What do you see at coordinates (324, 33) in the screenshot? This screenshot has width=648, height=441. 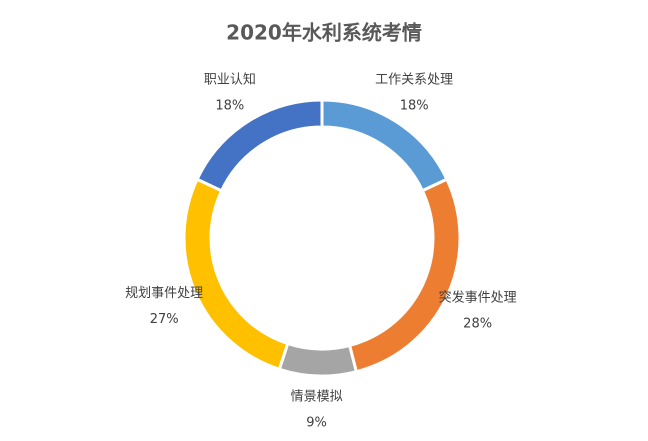 I see `chart-title: 2020年水利系统考情` at bounding box center [324, 33].